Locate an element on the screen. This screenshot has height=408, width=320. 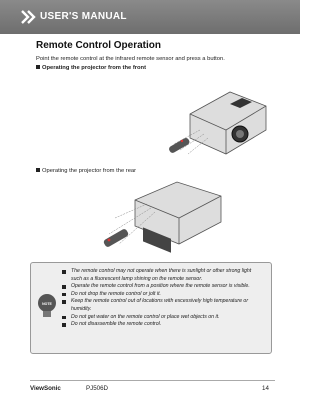
header-icon is located at coordinates (28, 17).